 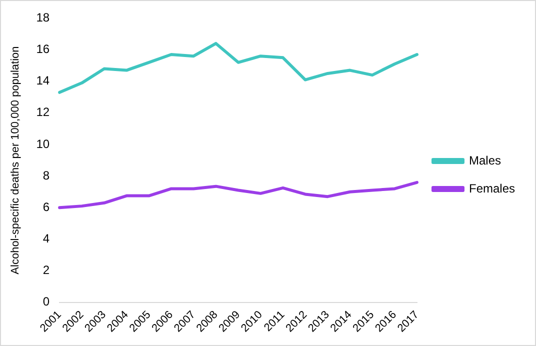 What do you see at coordinates (46, 207) in the screenshot?
I see `y-tick-label: 6` at bounding box center [46, 207].